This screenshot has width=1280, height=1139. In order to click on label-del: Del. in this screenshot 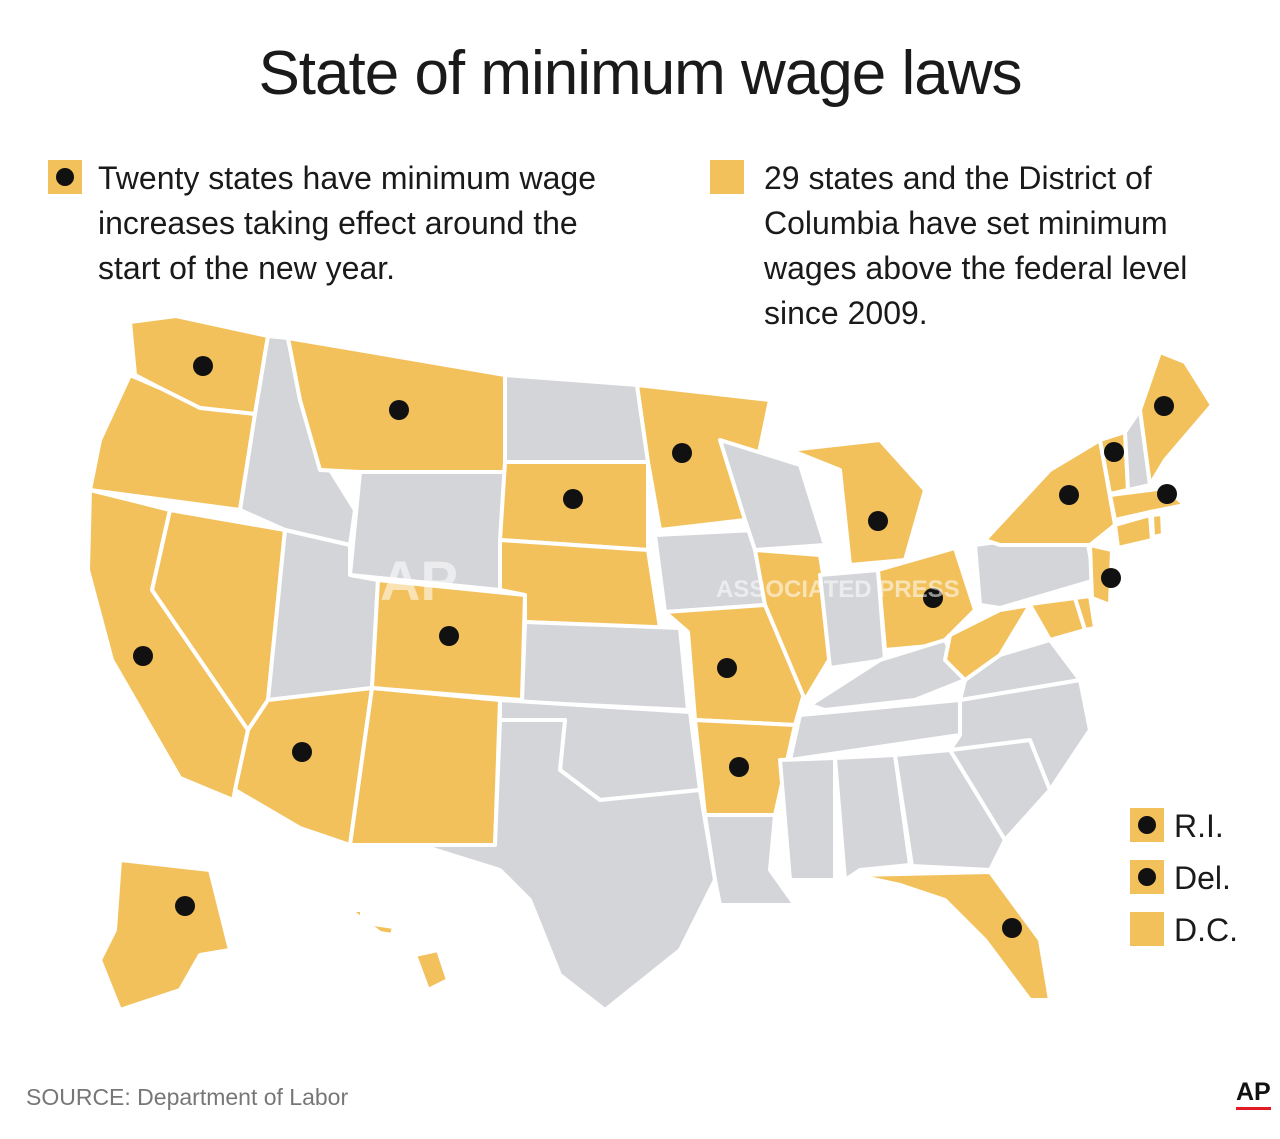, I will do `click(1202, 878)`.